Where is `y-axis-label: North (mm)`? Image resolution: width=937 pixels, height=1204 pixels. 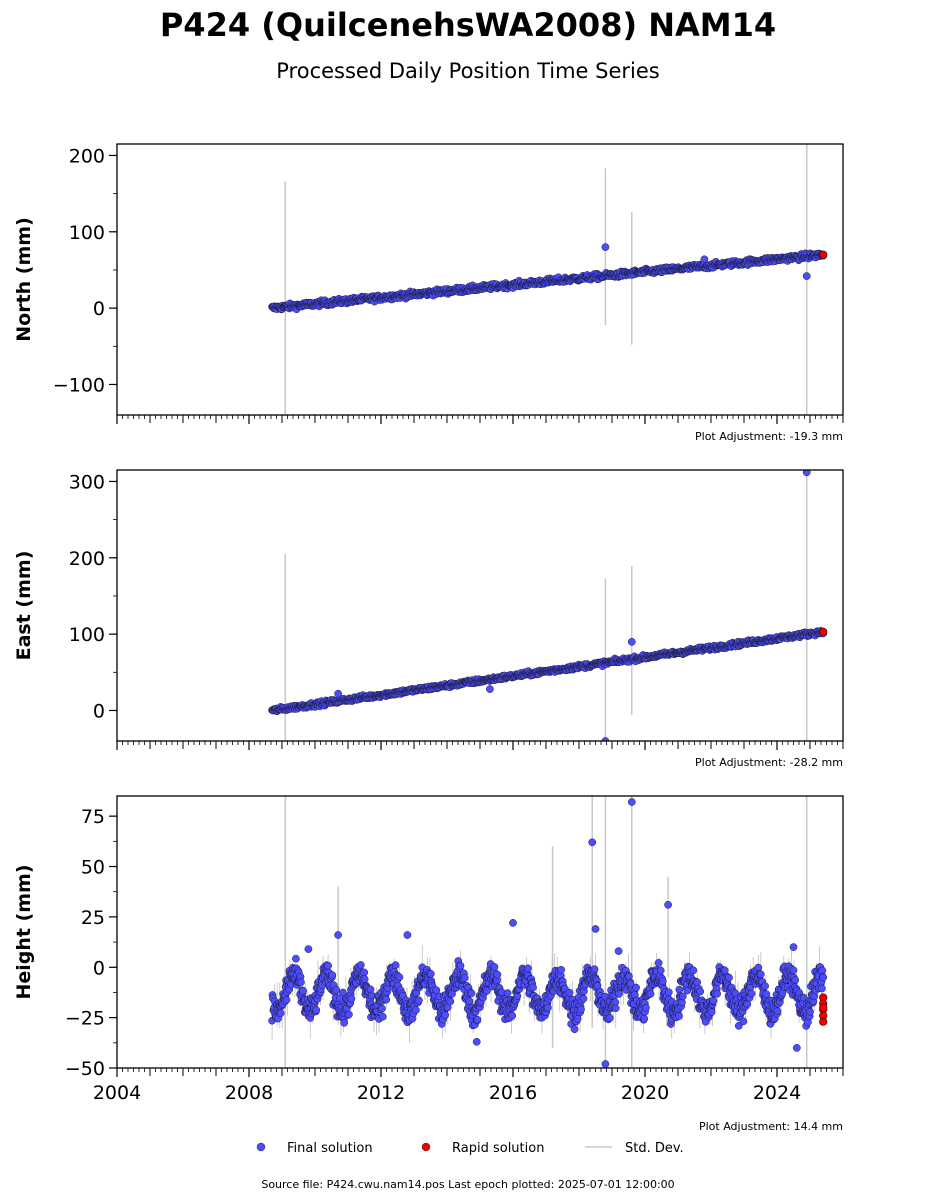
y-axis-label: North (mm) is located at coordinates (24, 279).